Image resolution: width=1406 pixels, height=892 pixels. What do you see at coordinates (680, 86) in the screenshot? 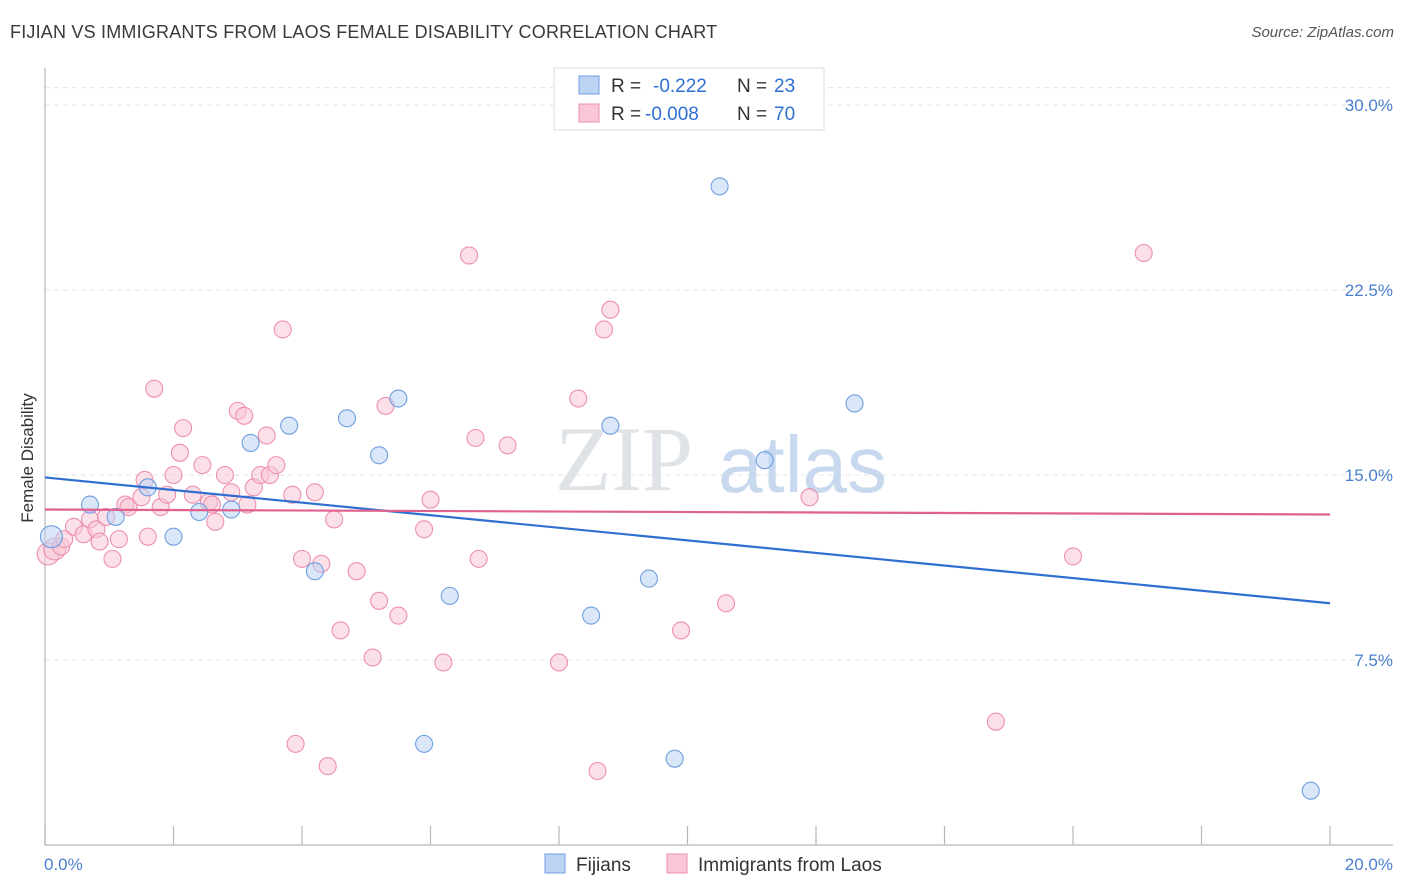
I see `legend-r-value-0: -0.222` at bounding box center [680, 86].